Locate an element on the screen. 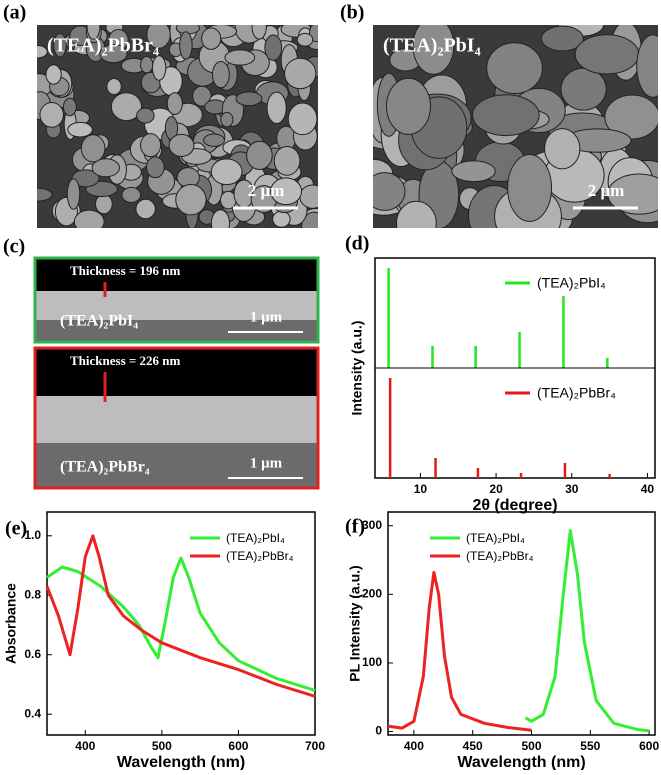  y-tick-label: 300 is located at coordinates (372, 525).